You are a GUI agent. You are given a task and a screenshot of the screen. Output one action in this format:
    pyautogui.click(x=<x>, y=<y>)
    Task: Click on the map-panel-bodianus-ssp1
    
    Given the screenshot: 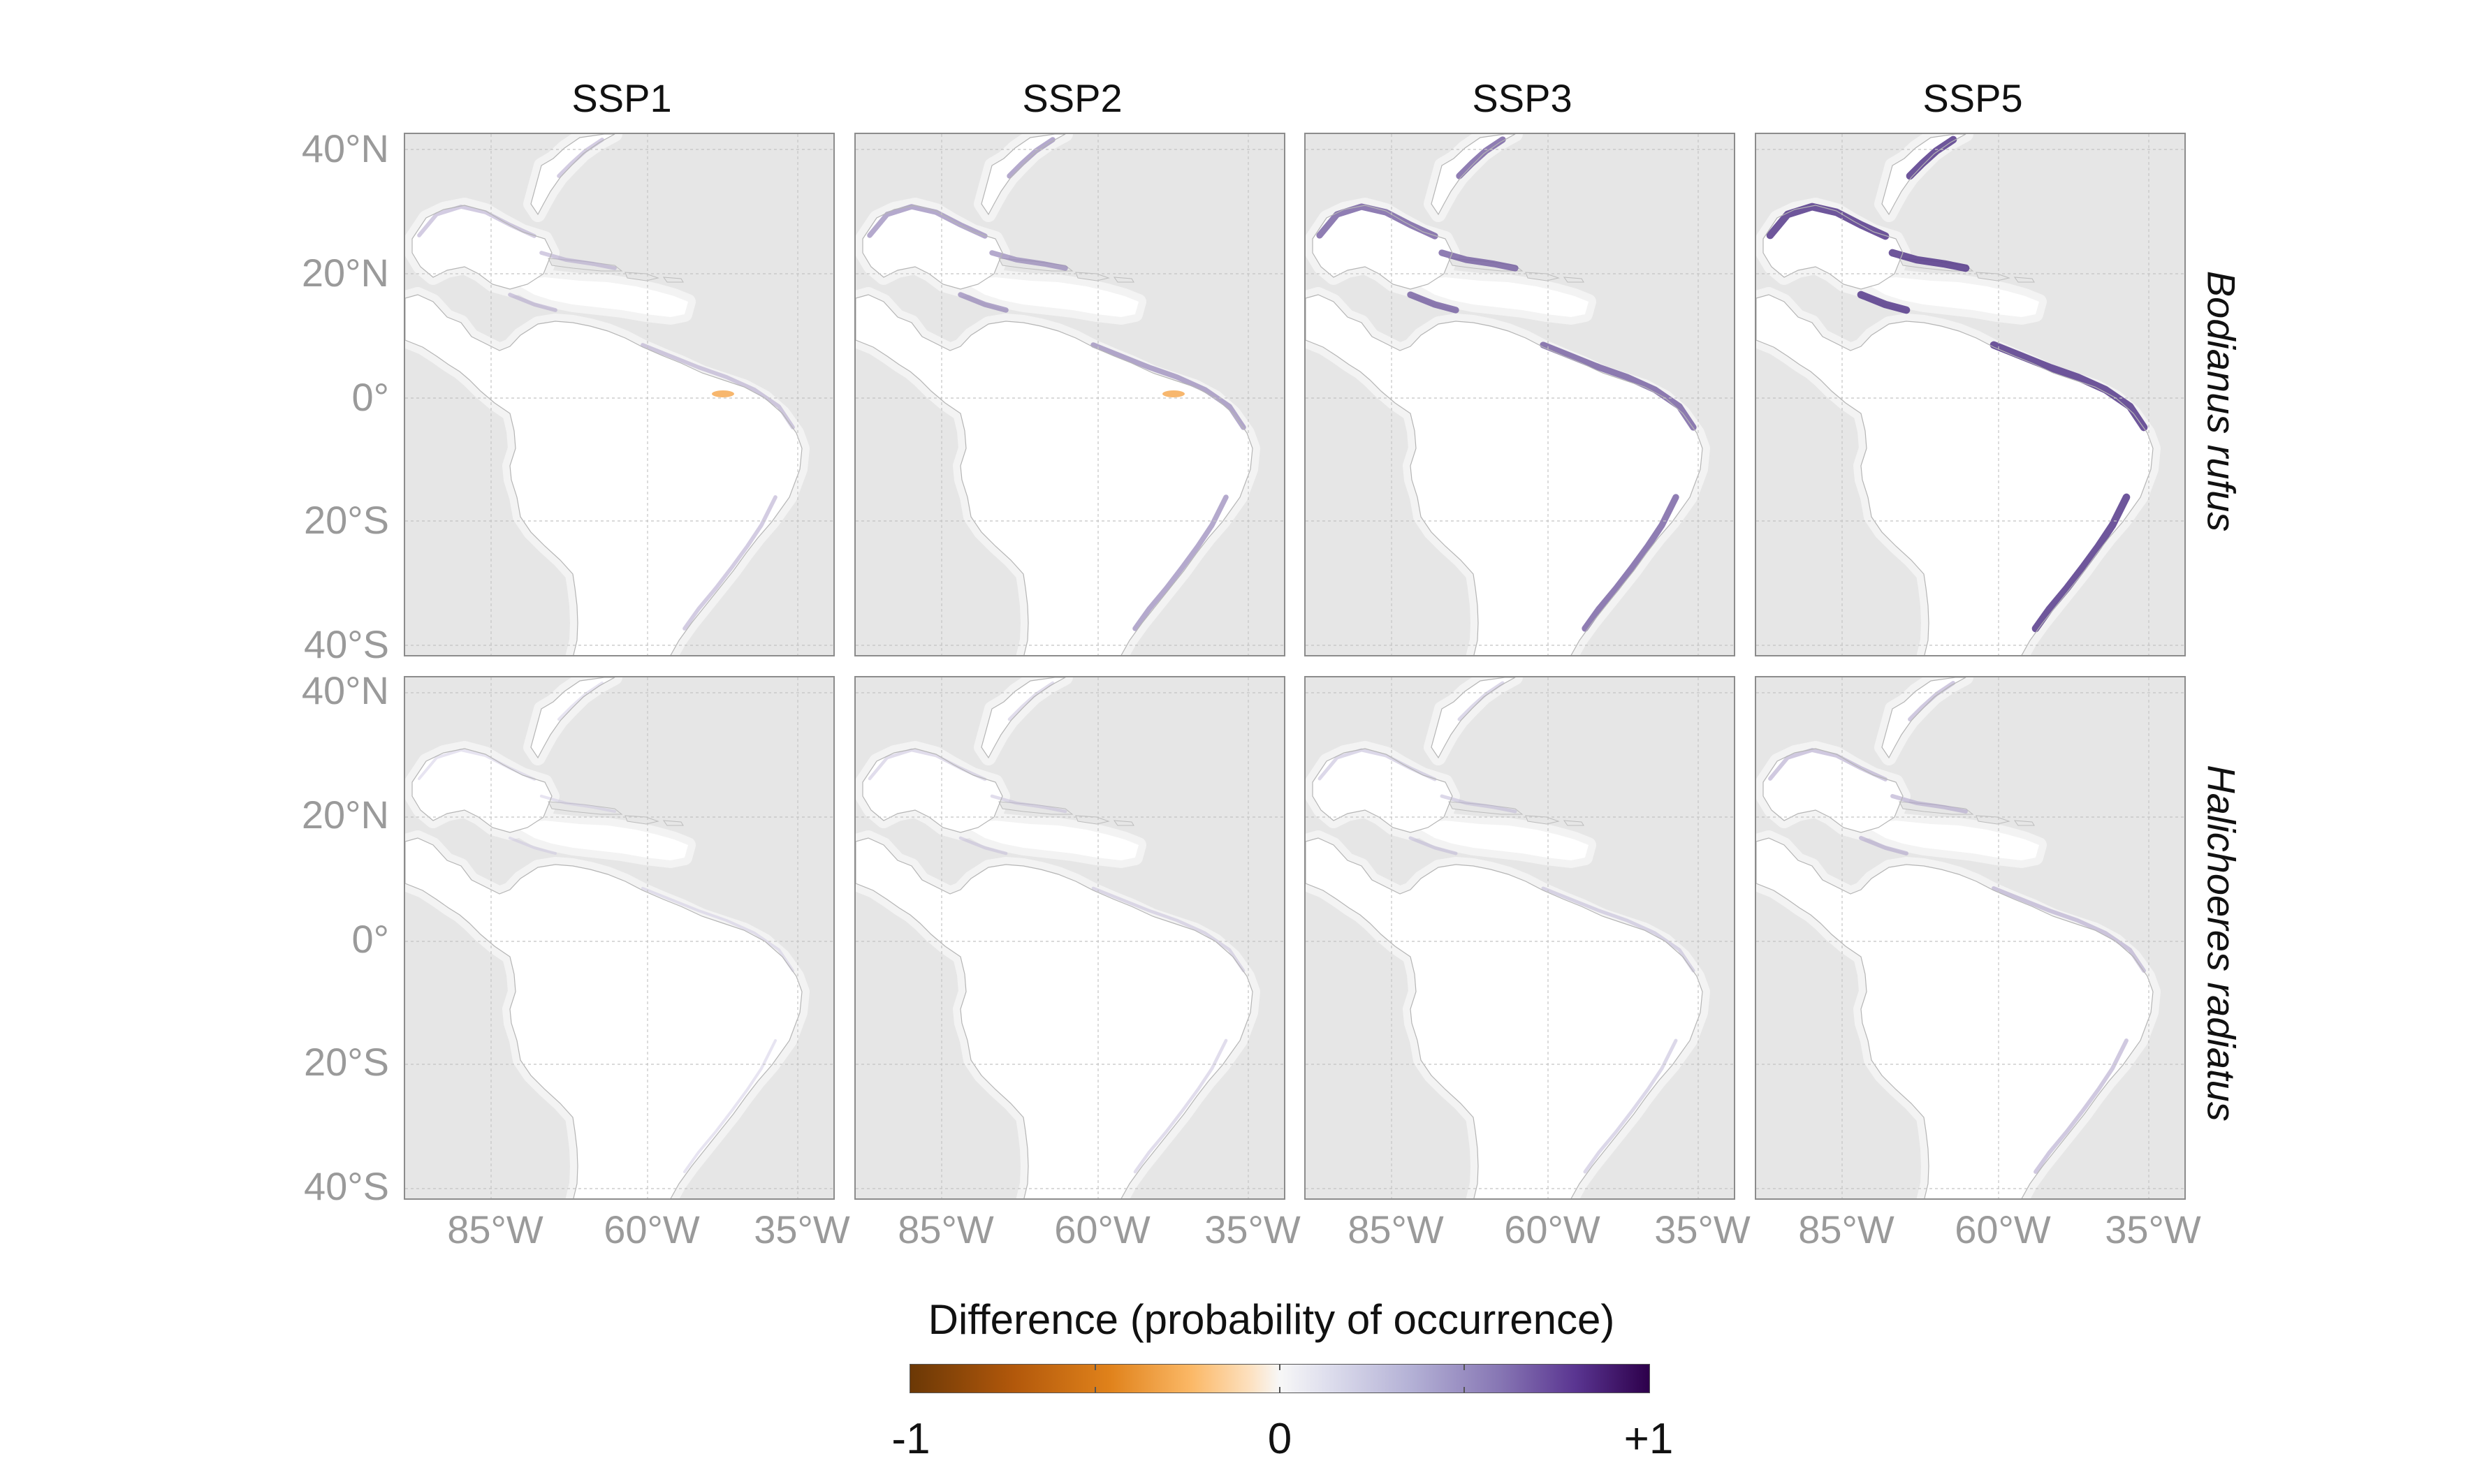 What is the action you would take?
    pyautogui.click(x=619, y=394)
    